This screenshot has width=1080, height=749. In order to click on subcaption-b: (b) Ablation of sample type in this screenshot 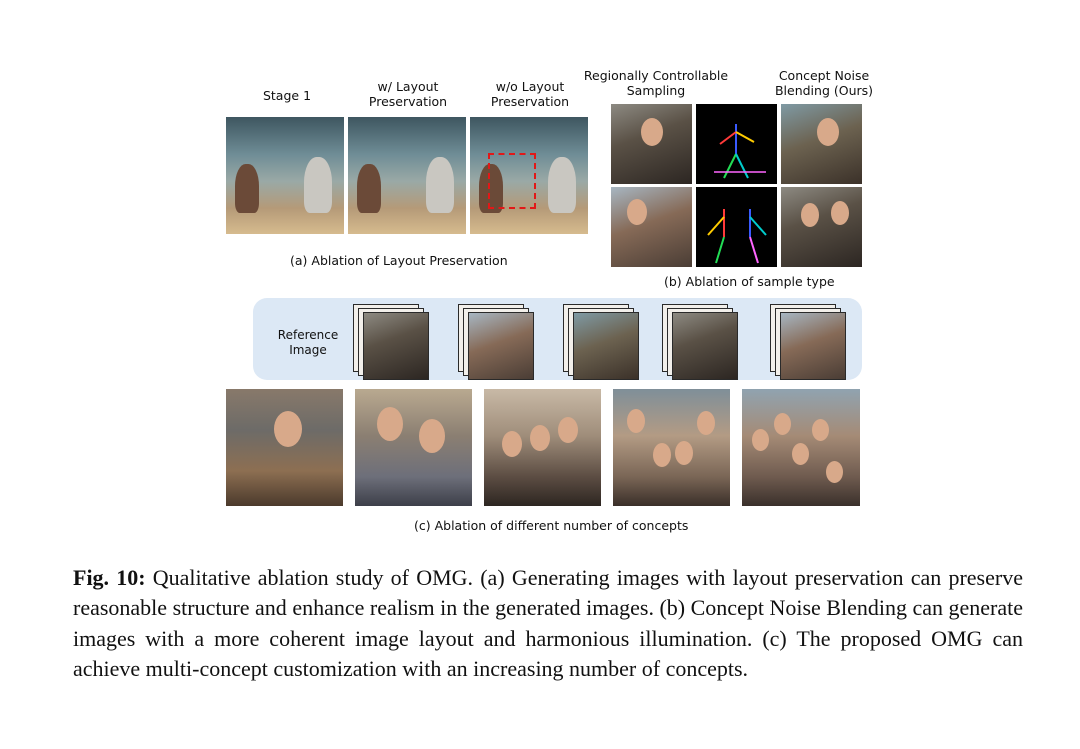, I will do `click(749, 281)`.